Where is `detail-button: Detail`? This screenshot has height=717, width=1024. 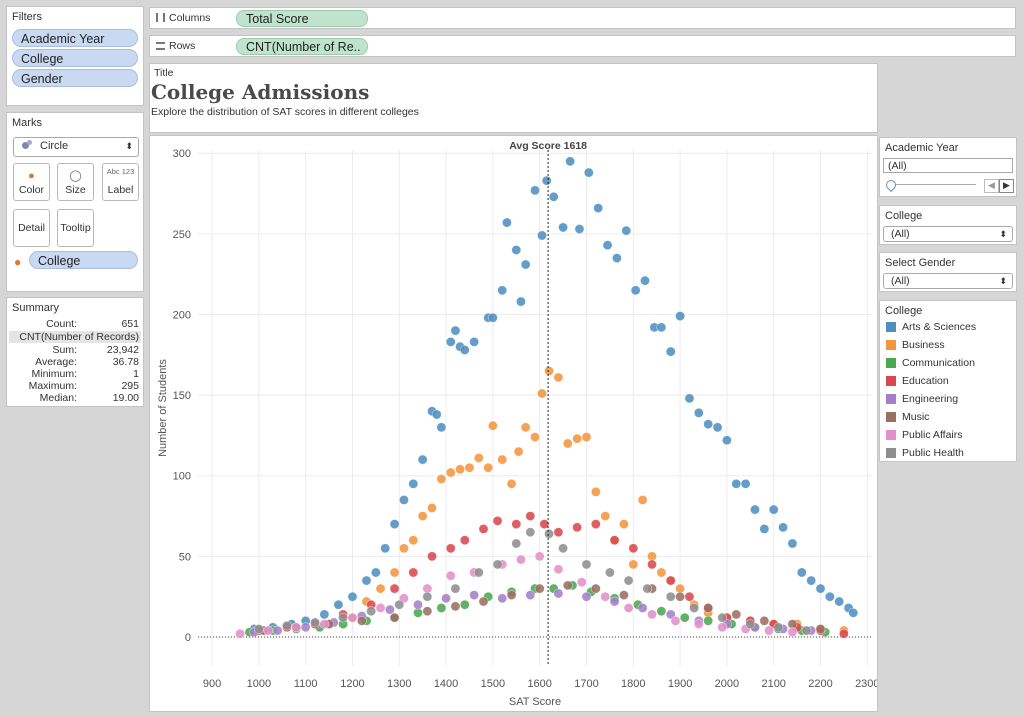 detail-button: Detail is located at coordinates (31, 228).